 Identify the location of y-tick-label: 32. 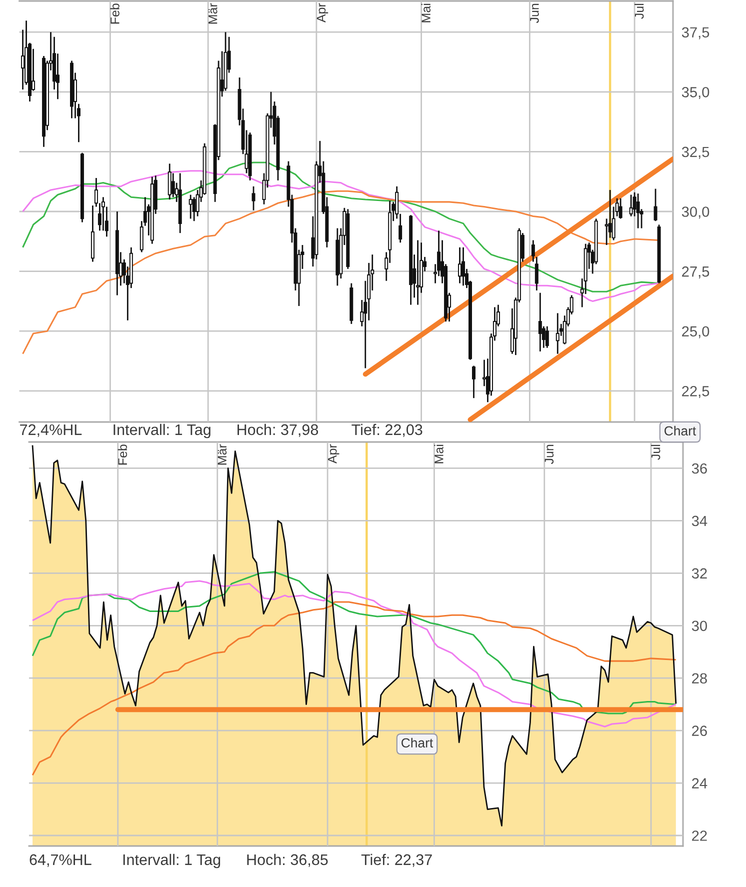
(699, 573).